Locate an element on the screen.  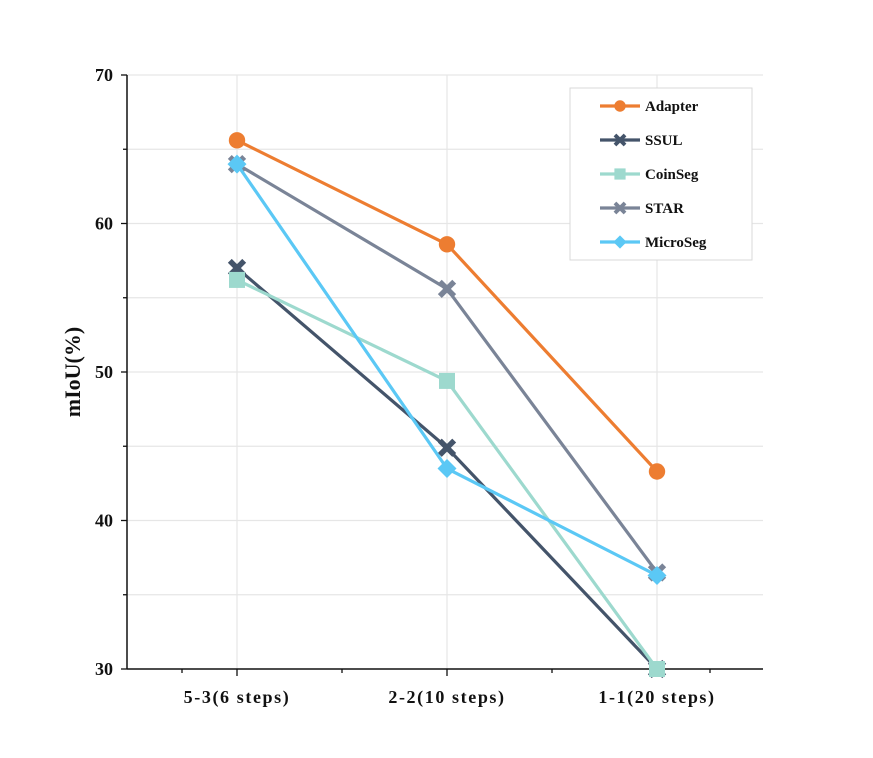
legend-item-microseg: MicroSeg is located at coordinates (653, 243).